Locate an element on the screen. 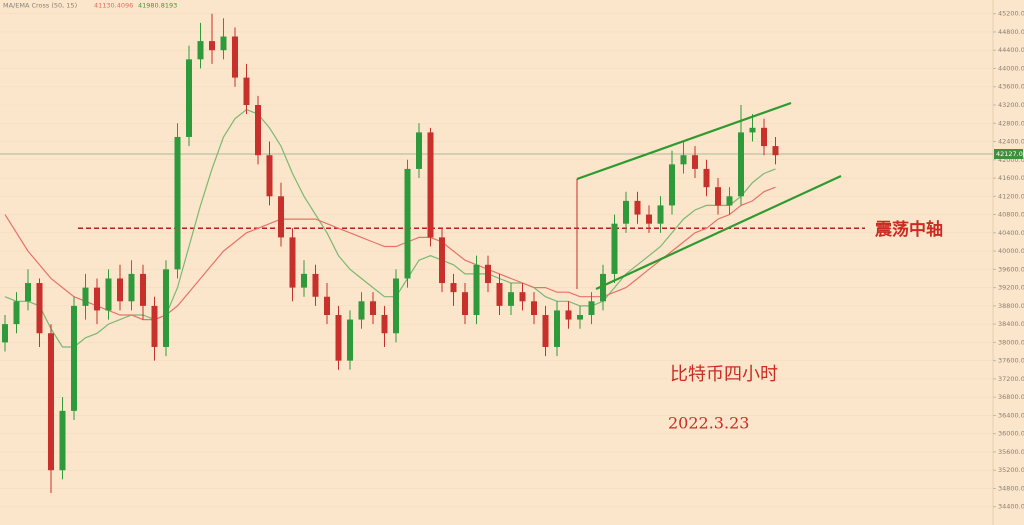 The width and height of the screenshot is (1024, 525). current-price-box is located at coordinates (1008, 153).